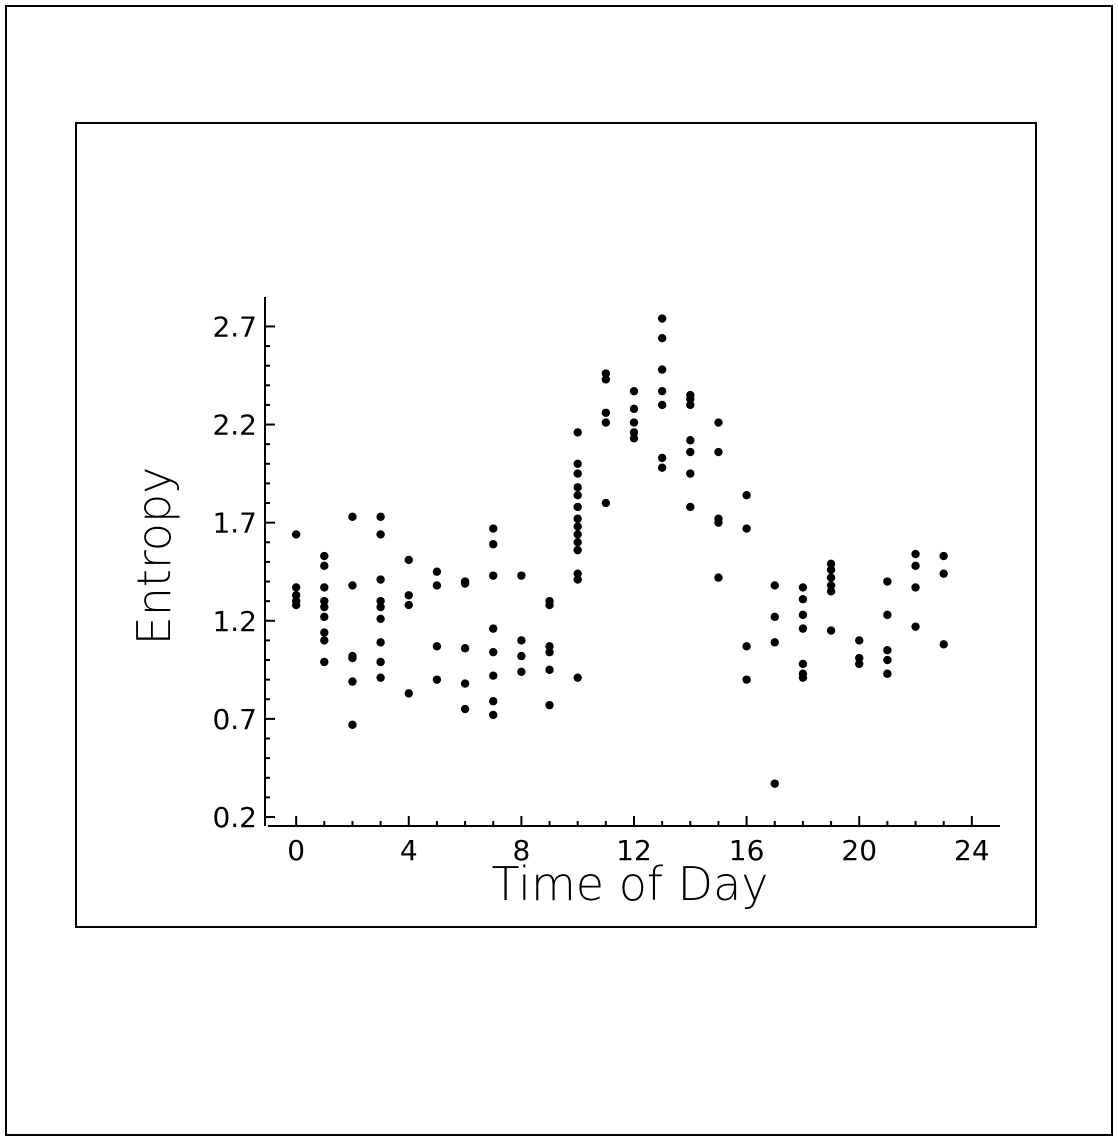 The image size is (1118, 1141). I want to click on x-tick-label: 20, so click(859, 850).